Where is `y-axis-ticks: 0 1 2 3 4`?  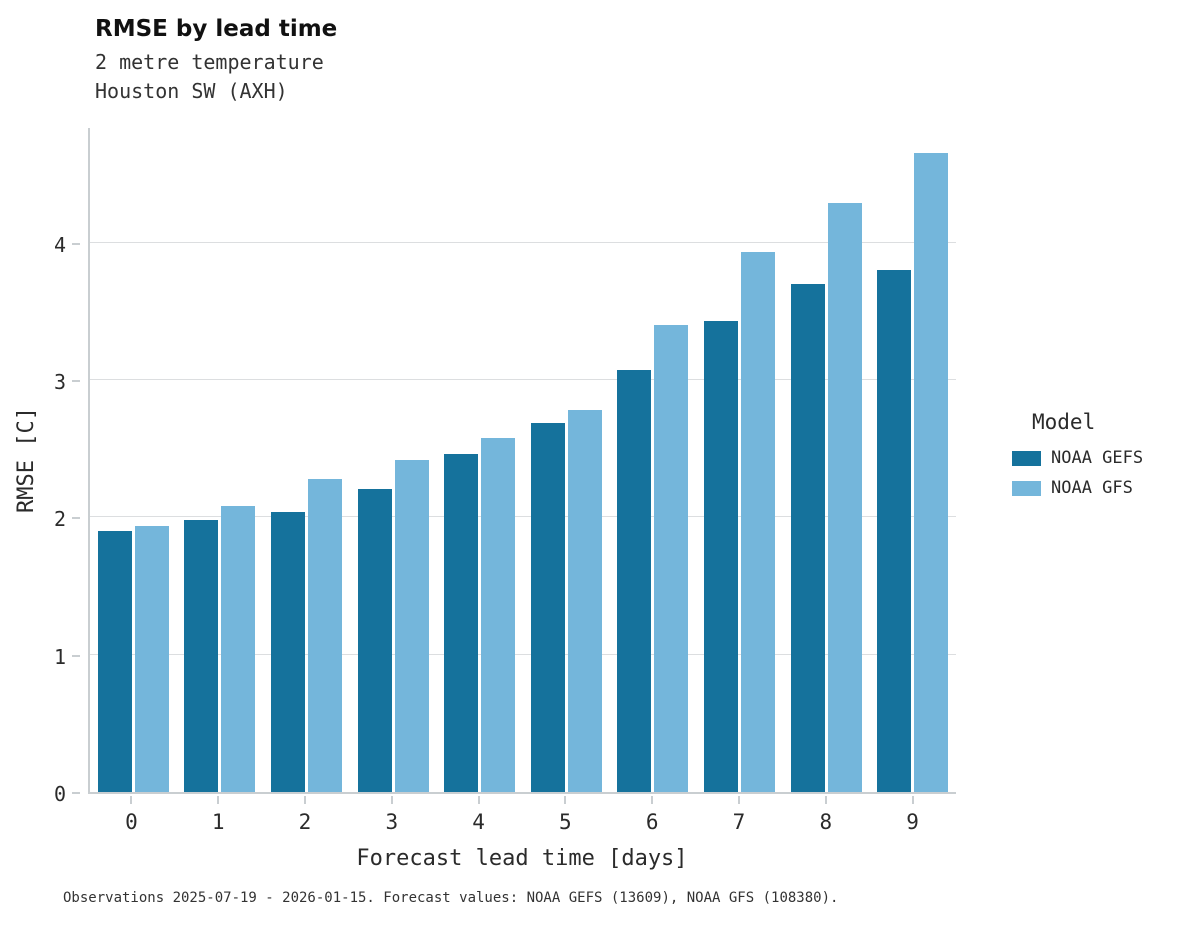
y-axis-ticks: 0 1 2 3 4 is located at coordinates (40, 467).